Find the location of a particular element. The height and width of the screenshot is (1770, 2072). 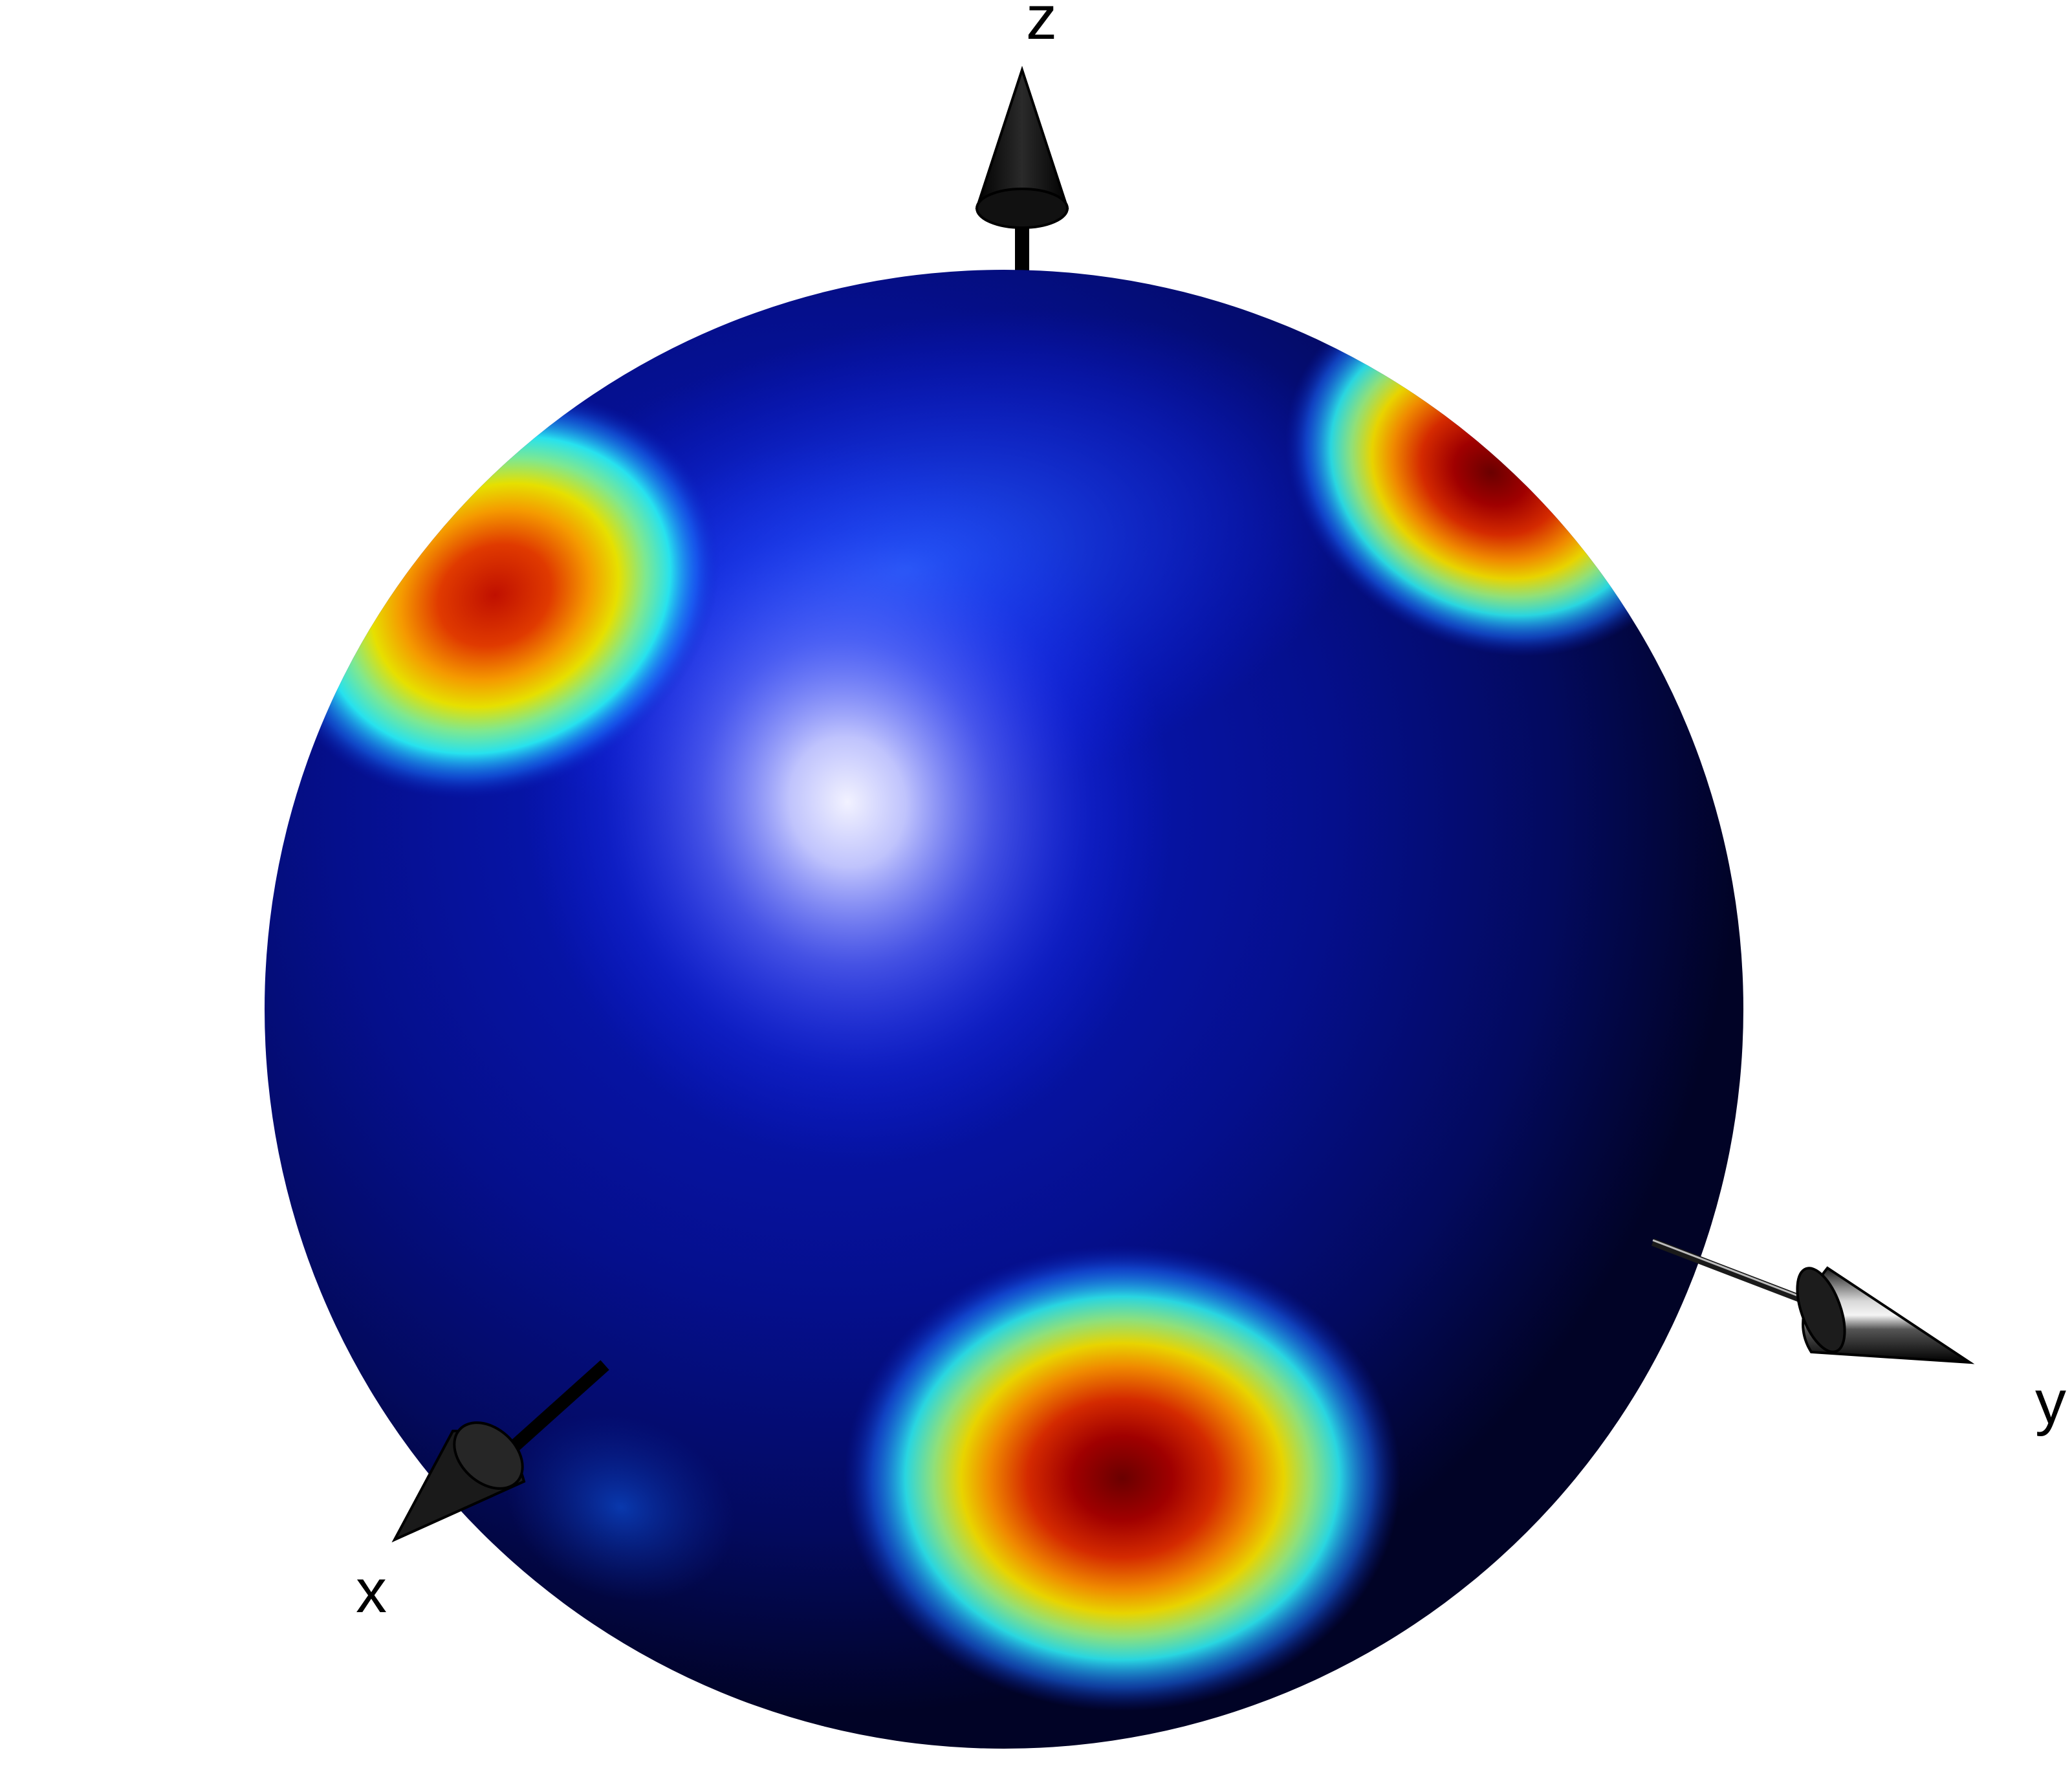

x-axis-label: x is located at coordinates (371, 1591).